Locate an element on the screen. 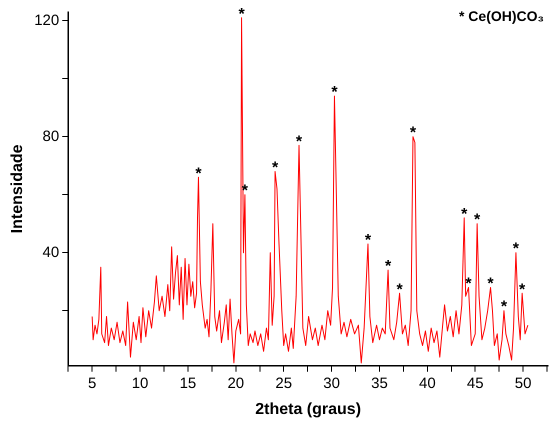  y-axis-title: Intensidade is located at coordinates (17, 189).